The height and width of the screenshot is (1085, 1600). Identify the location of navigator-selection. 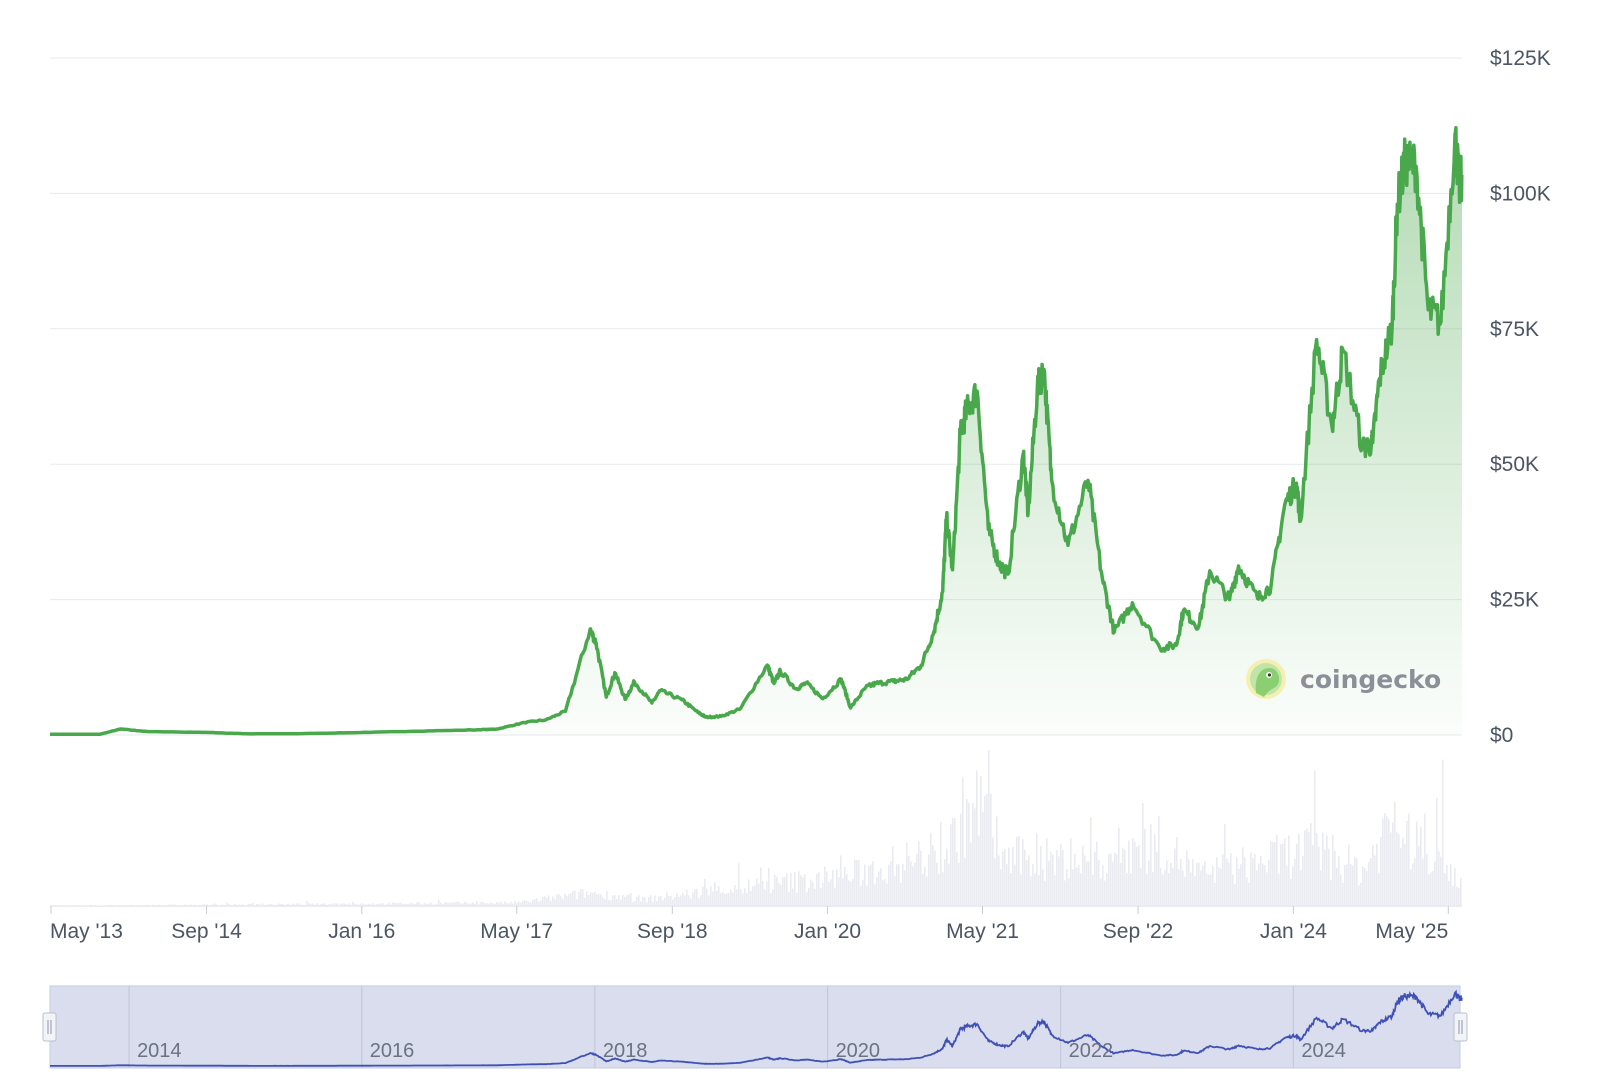
(755, 1027).